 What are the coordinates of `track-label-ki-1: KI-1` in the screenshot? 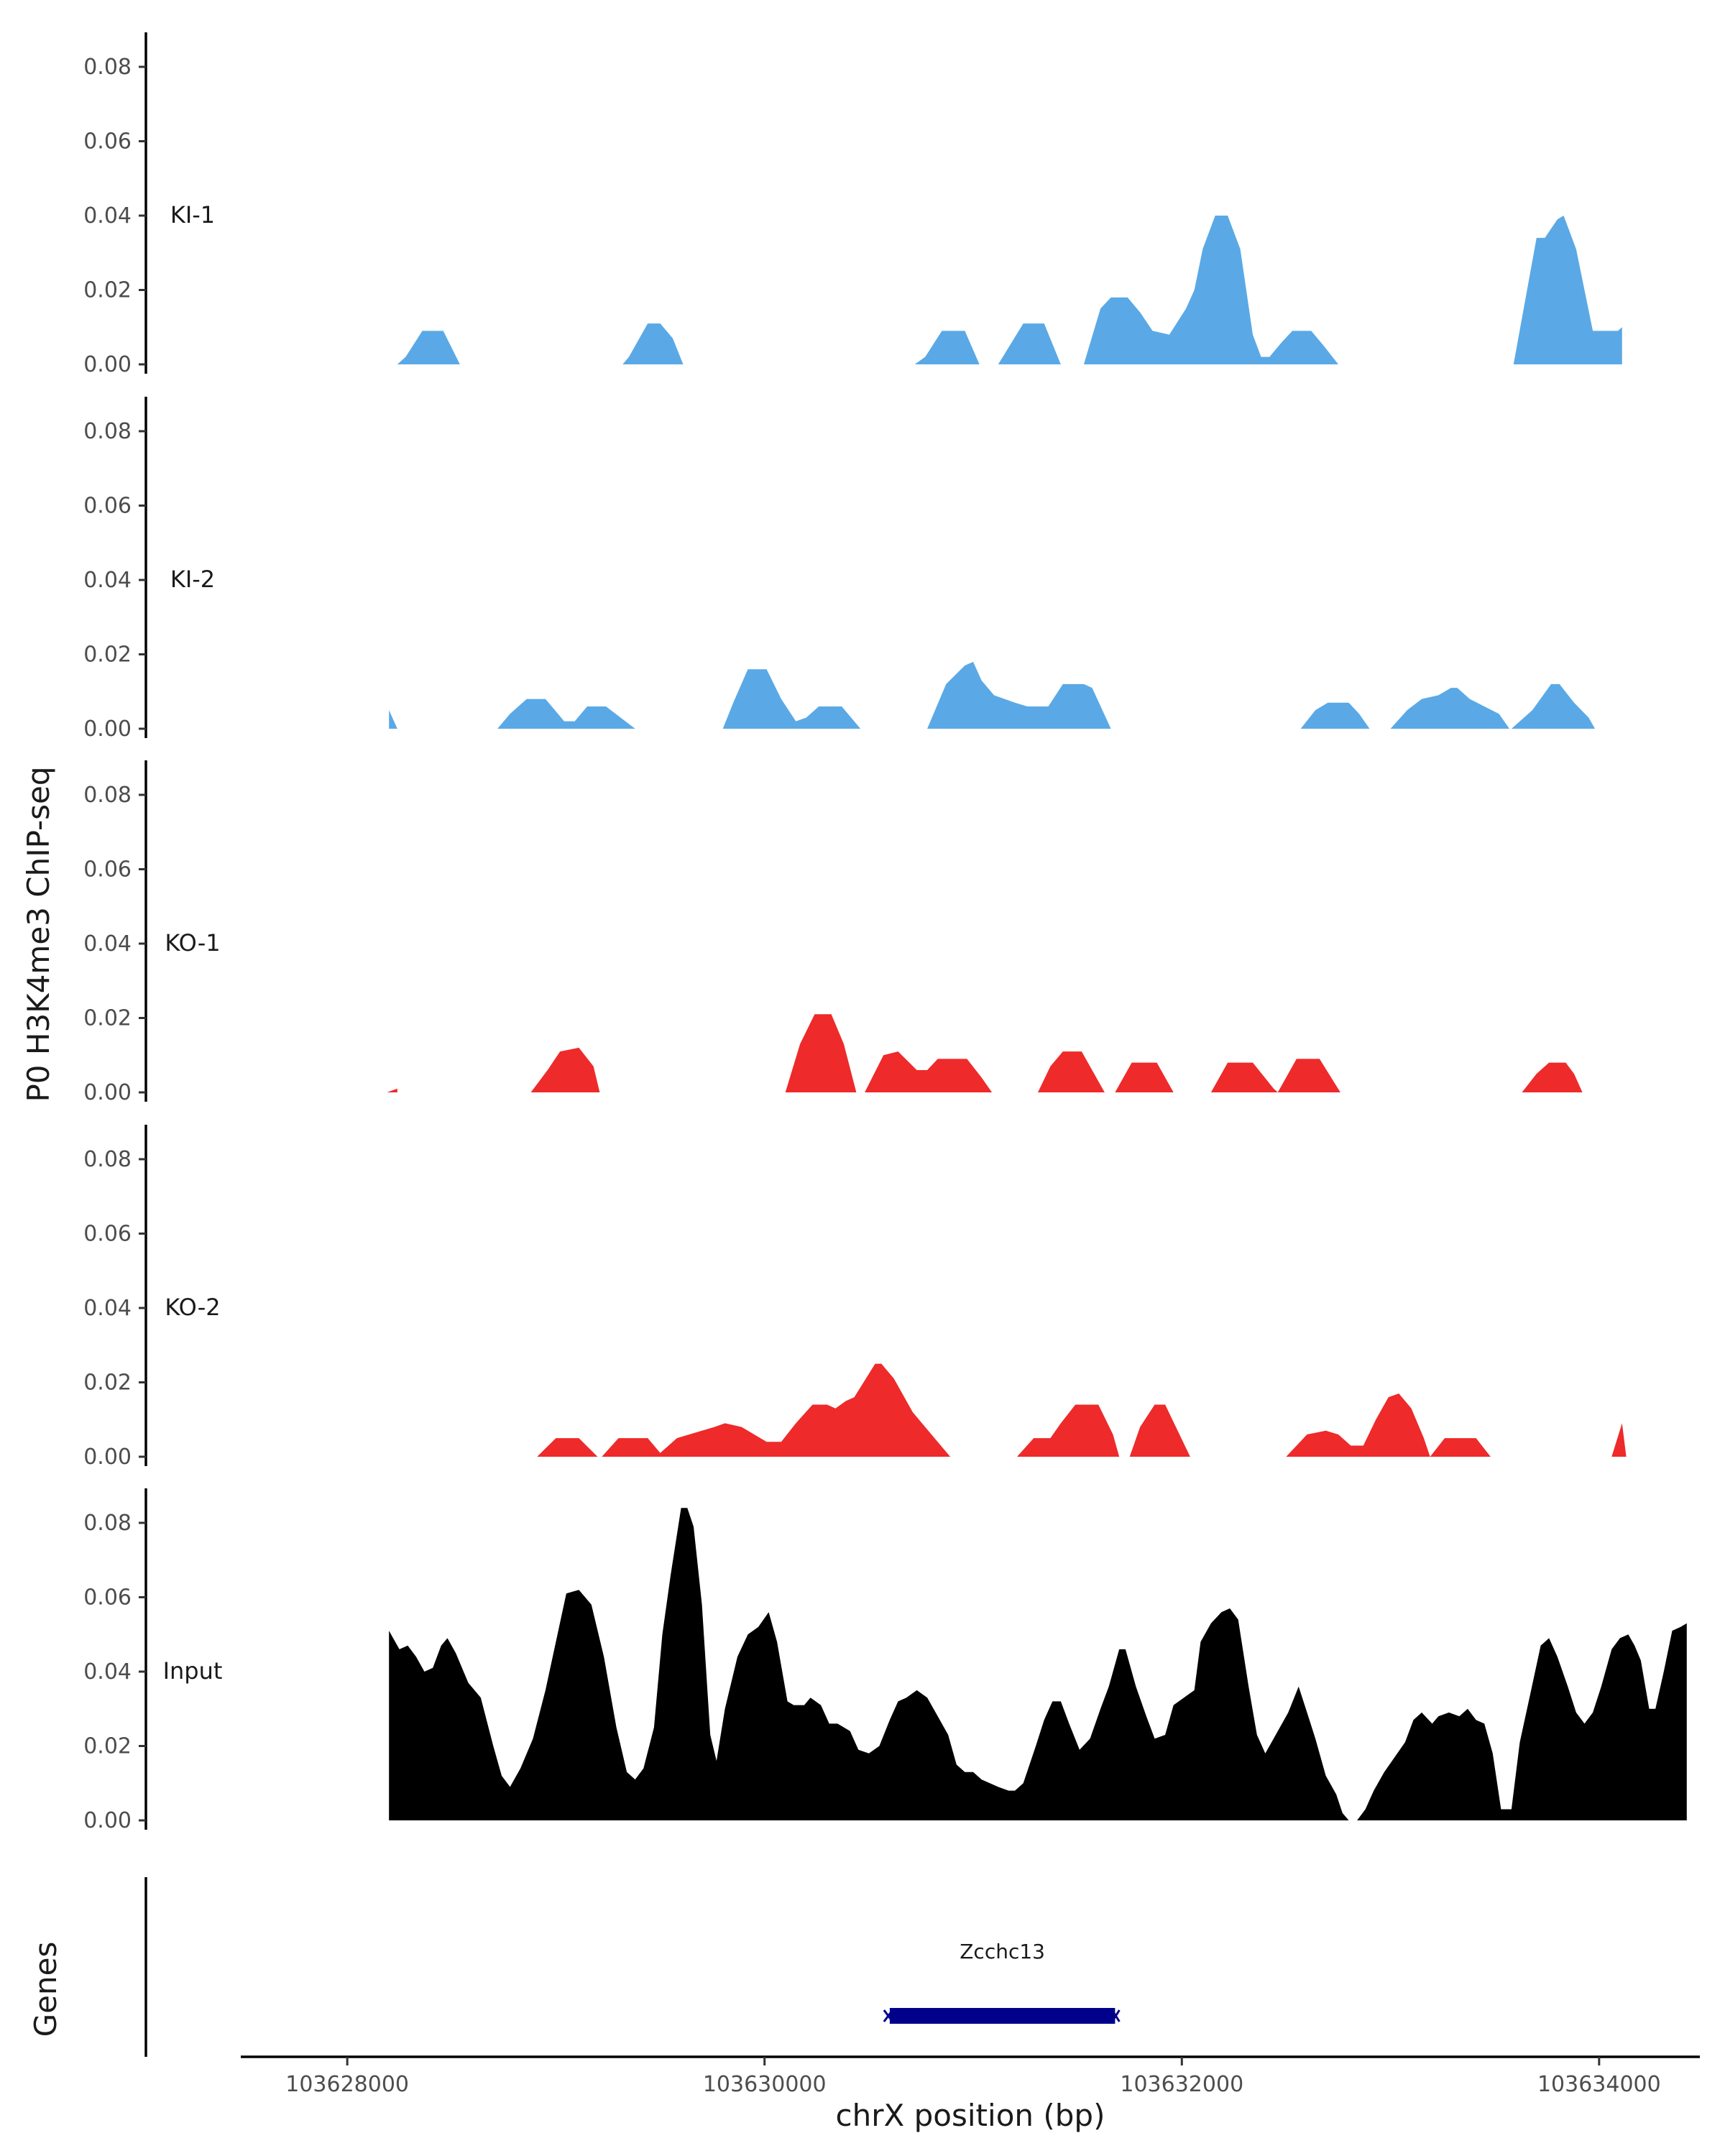 It's located at (192, 215).